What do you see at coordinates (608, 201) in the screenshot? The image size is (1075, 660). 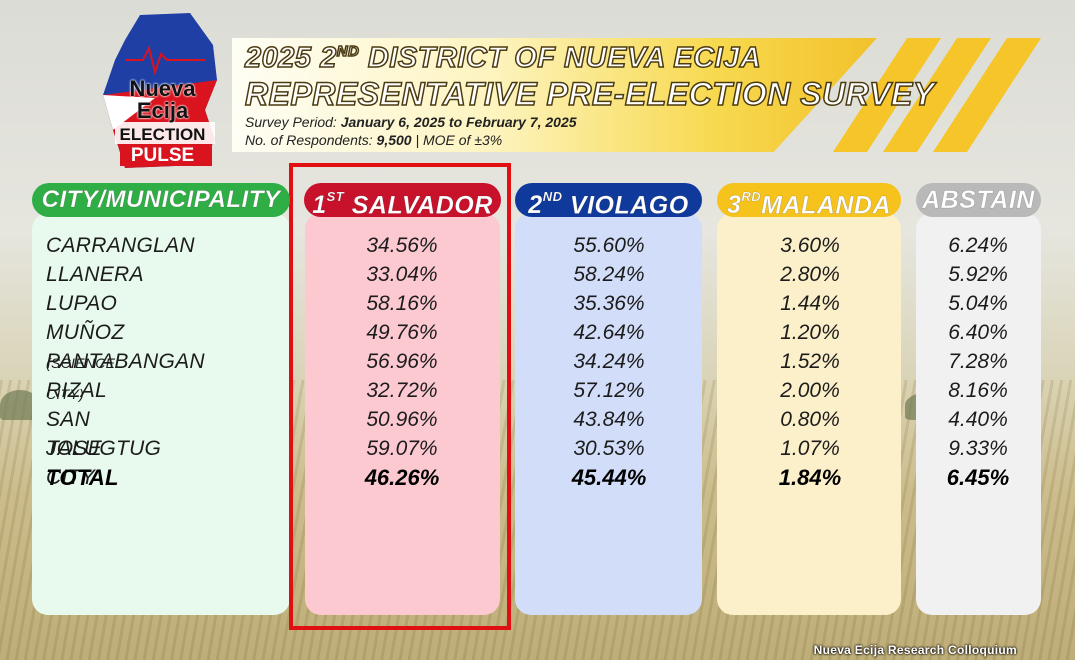 I see `violago-header: 2ND VIOLAGO` at bounding box center [608, 201].